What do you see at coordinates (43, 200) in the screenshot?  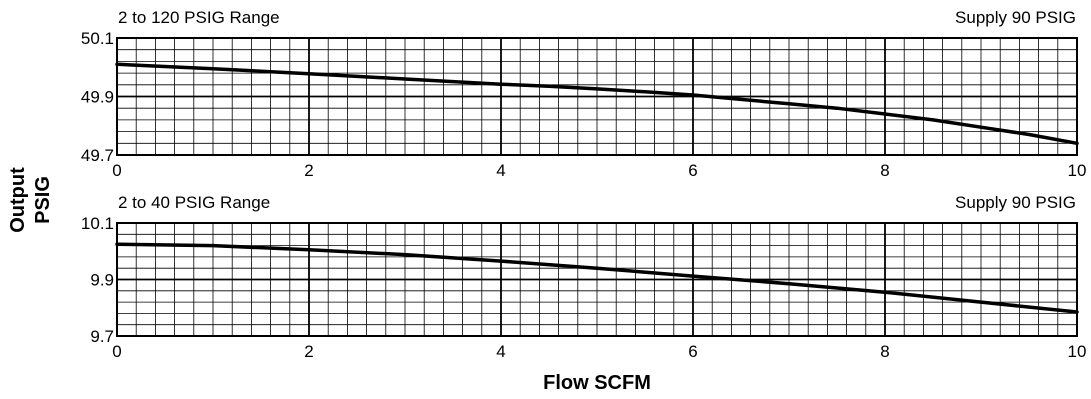 I see `y-axis-title-line2: PSIG` at bounding box center [43, 200].